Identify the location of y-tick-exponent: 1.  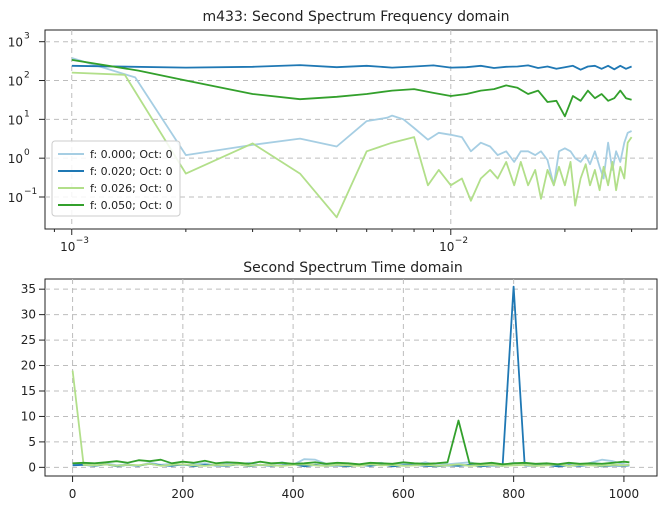
(27, 114).